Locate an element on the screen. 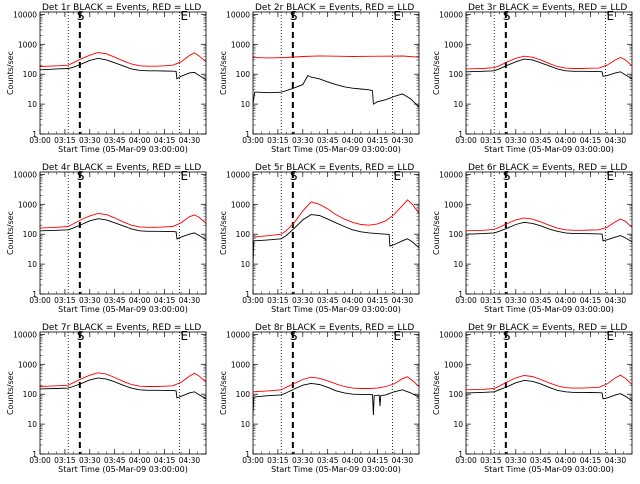 The width and height of the screenshot is (640, 484). panel-title: Det 9r BLACK = Events, RED = LLD is located at coordinates (547, 328).